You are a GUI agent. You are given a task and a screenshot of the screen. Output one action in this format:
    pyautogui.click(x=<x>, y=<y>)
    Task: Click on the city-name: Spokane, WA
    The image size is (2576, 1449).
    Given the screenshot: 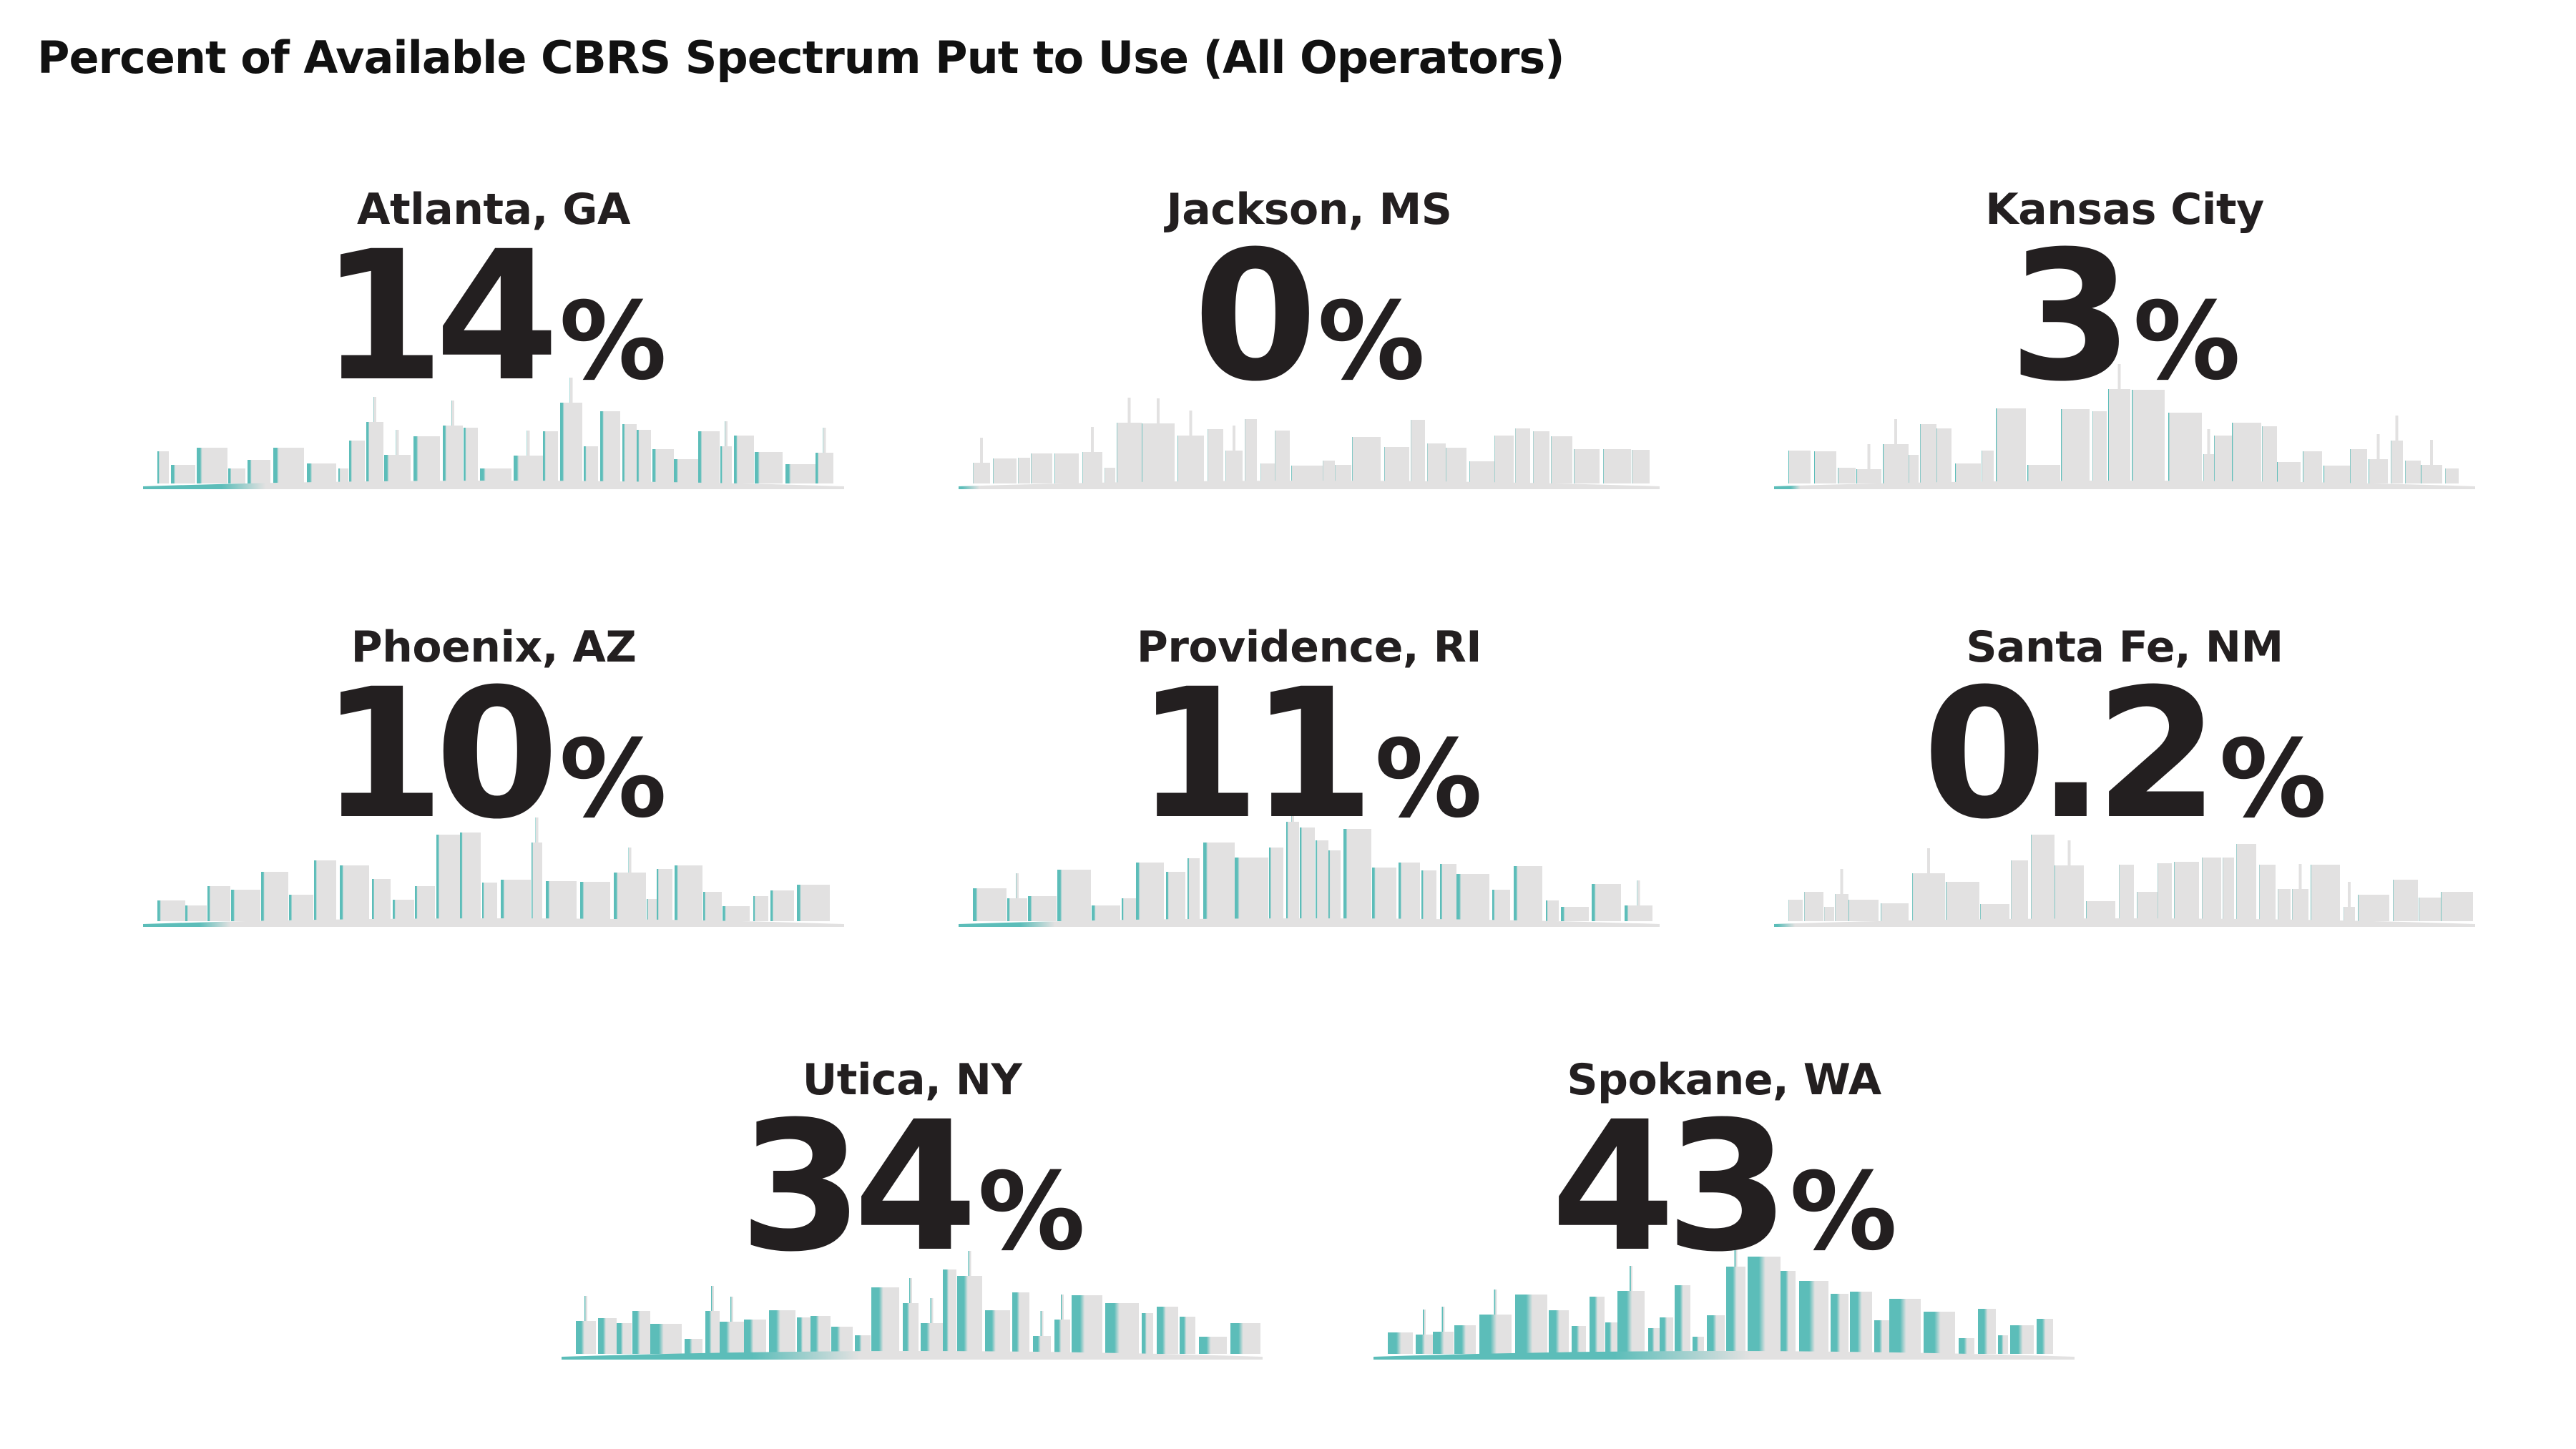 What is the action you would take?
    pyautogui.click(x=1724, y=1080)
    